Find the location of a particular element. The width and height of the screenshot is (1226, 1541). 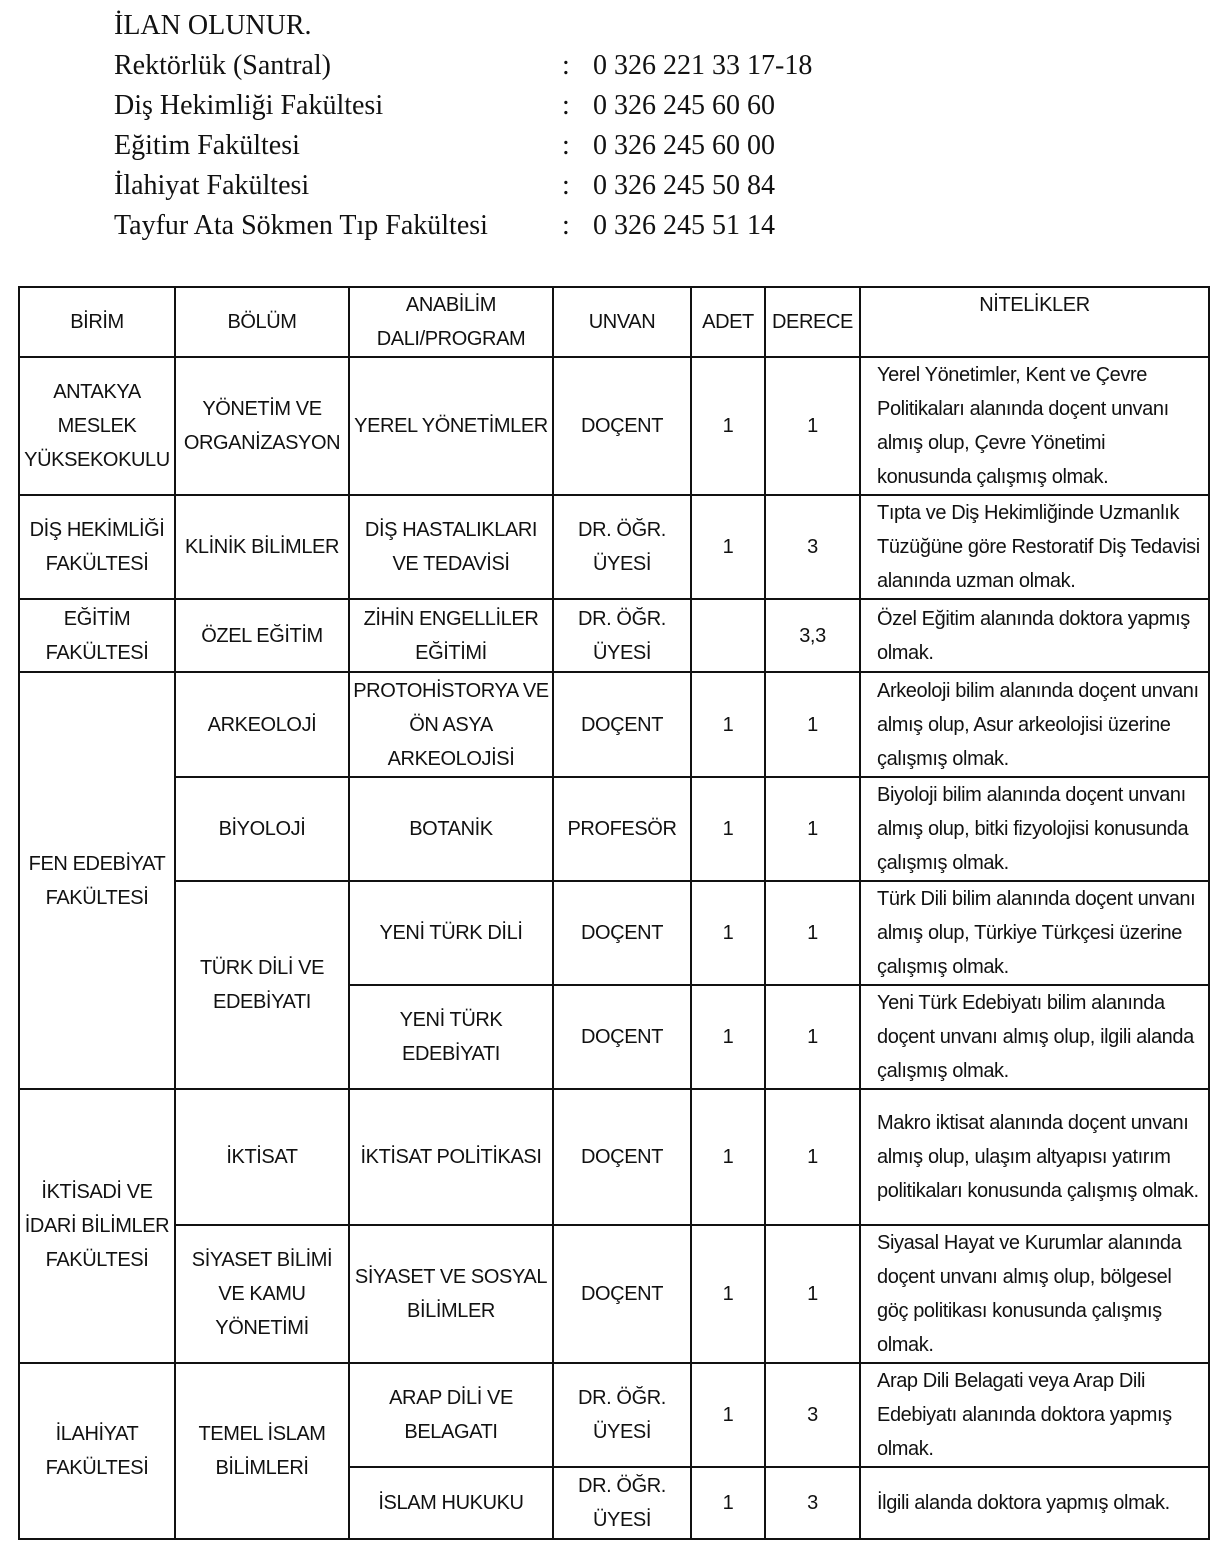

cell-birim: EĞİTİM FAKÜLTESİ is located at coordinates (97, 635).